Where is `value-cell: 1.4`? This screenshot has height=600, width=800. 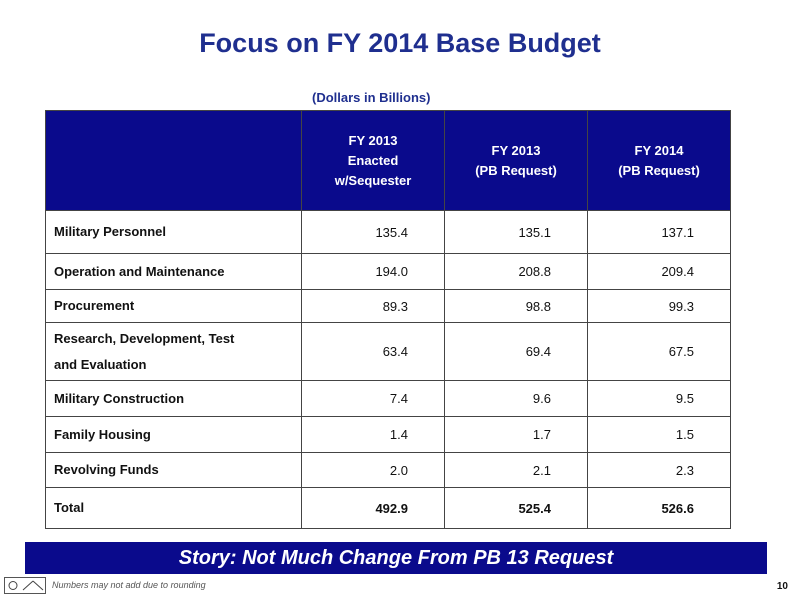 value-cell: 1.4 is located at coordinates (373, 434).